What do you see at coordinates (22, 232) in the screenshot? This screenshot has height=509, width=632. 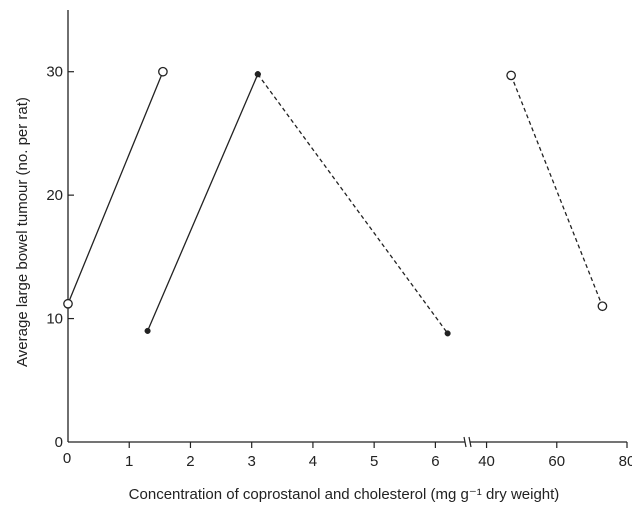 I see `y-axis-label: Average large bowel tumour (no. per rat)` at bounding box center [22, 232].